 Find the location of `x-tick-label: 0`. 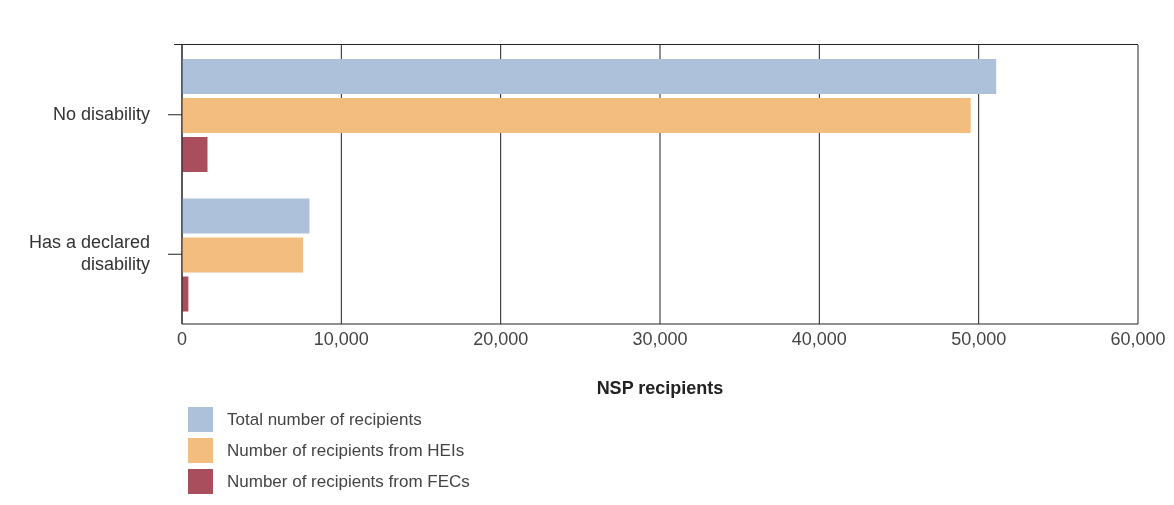

x-tick-label: 0 is located at coordinates (182, 338).